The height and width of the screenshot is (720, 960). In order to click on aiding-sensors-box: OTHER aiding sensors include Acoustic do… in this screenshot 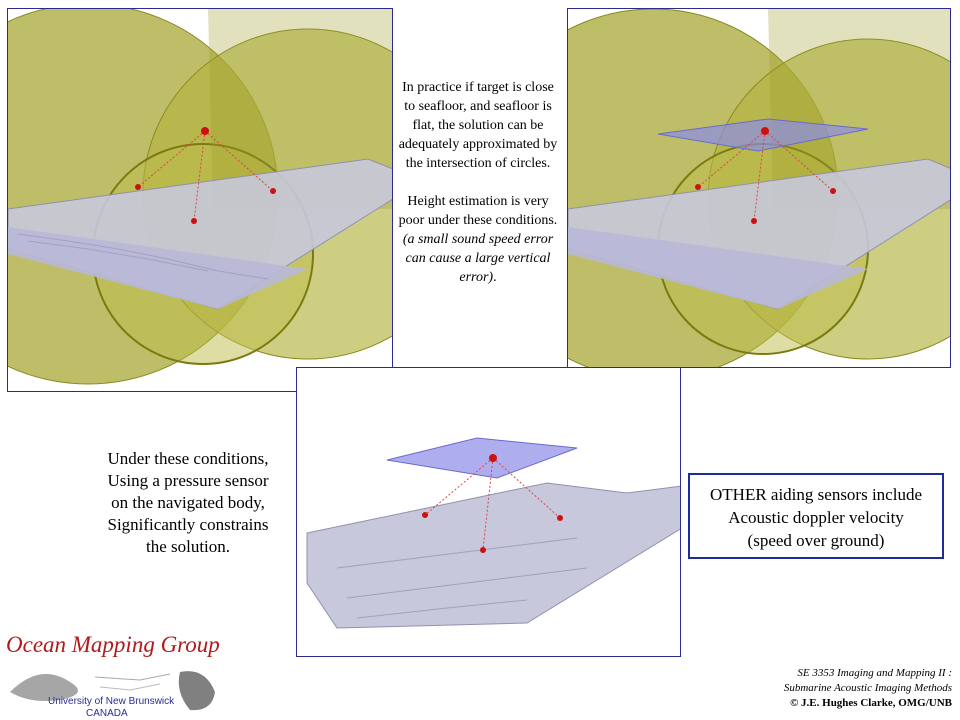, I will do `click(816, 516)`.